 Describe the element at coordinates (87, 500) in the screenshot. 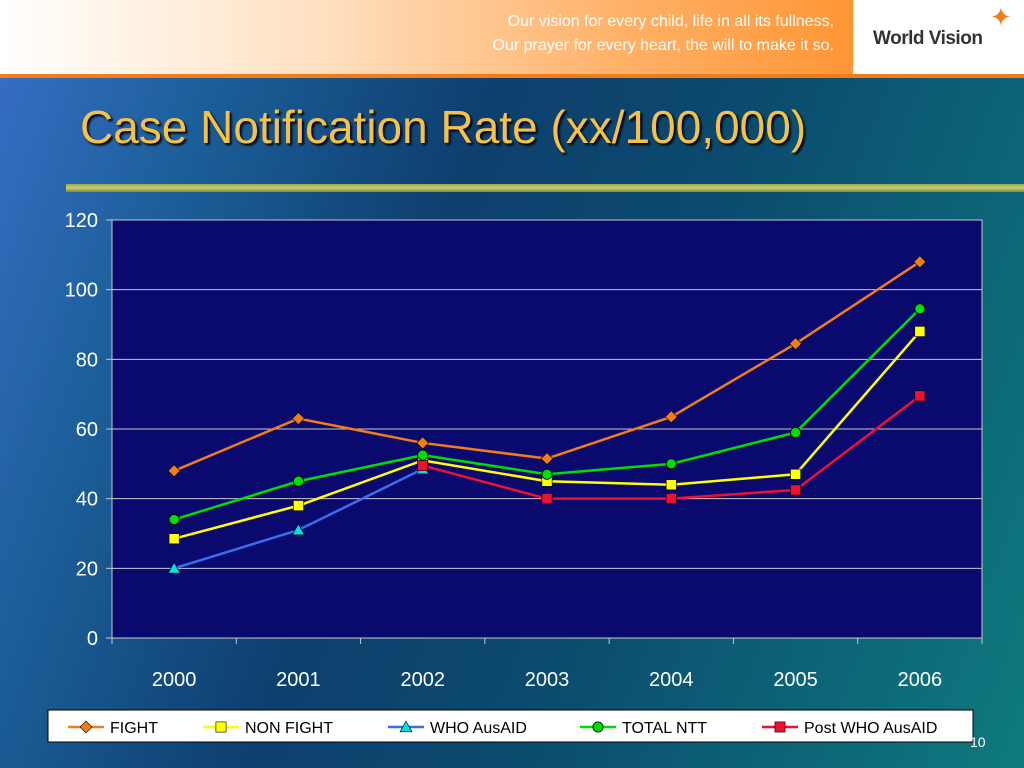

I see `y-tick-label: 40` at that location.